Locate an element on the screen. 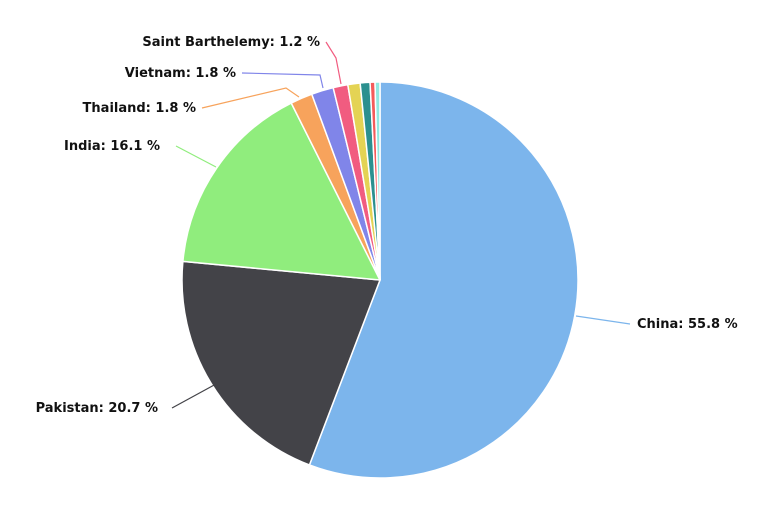 The width and height of the screenshot is (770, 513). data-label-thailand: Thailand: 1.8 % is located at coordinates (139, 108).